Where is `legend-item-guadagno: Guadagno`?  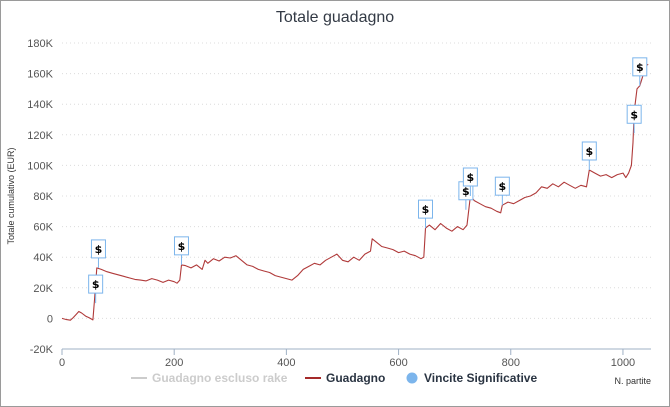 legend-item-guadagno: Guadagno is located at coordinates (345, 378).